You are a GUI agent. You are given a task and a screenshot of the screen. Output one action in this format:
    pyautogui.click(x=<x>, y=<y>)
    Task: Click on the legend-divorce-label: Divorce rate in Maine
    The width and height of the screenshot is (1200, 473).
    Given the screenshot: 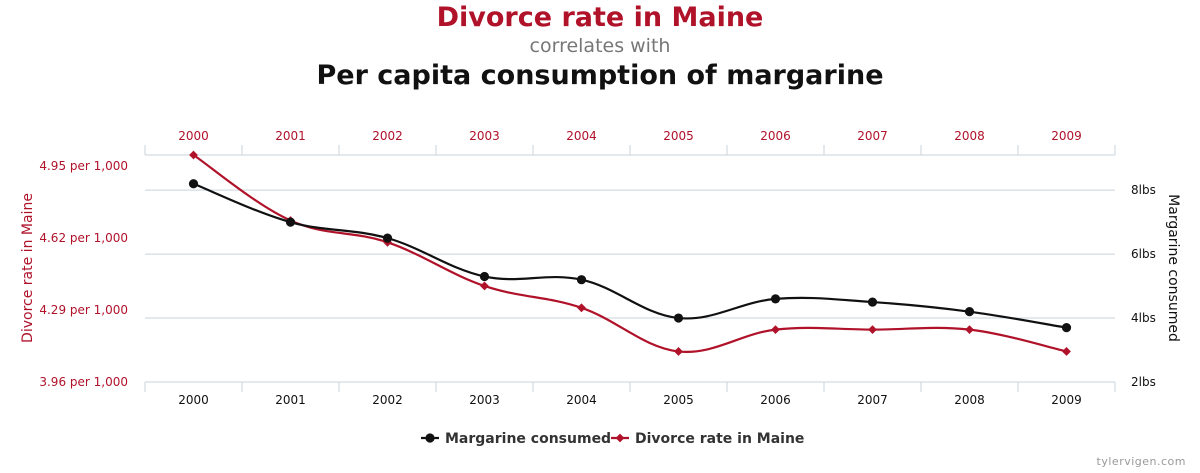 What is the action you would take?
    pyautogui.click(x=719, y=439)
    